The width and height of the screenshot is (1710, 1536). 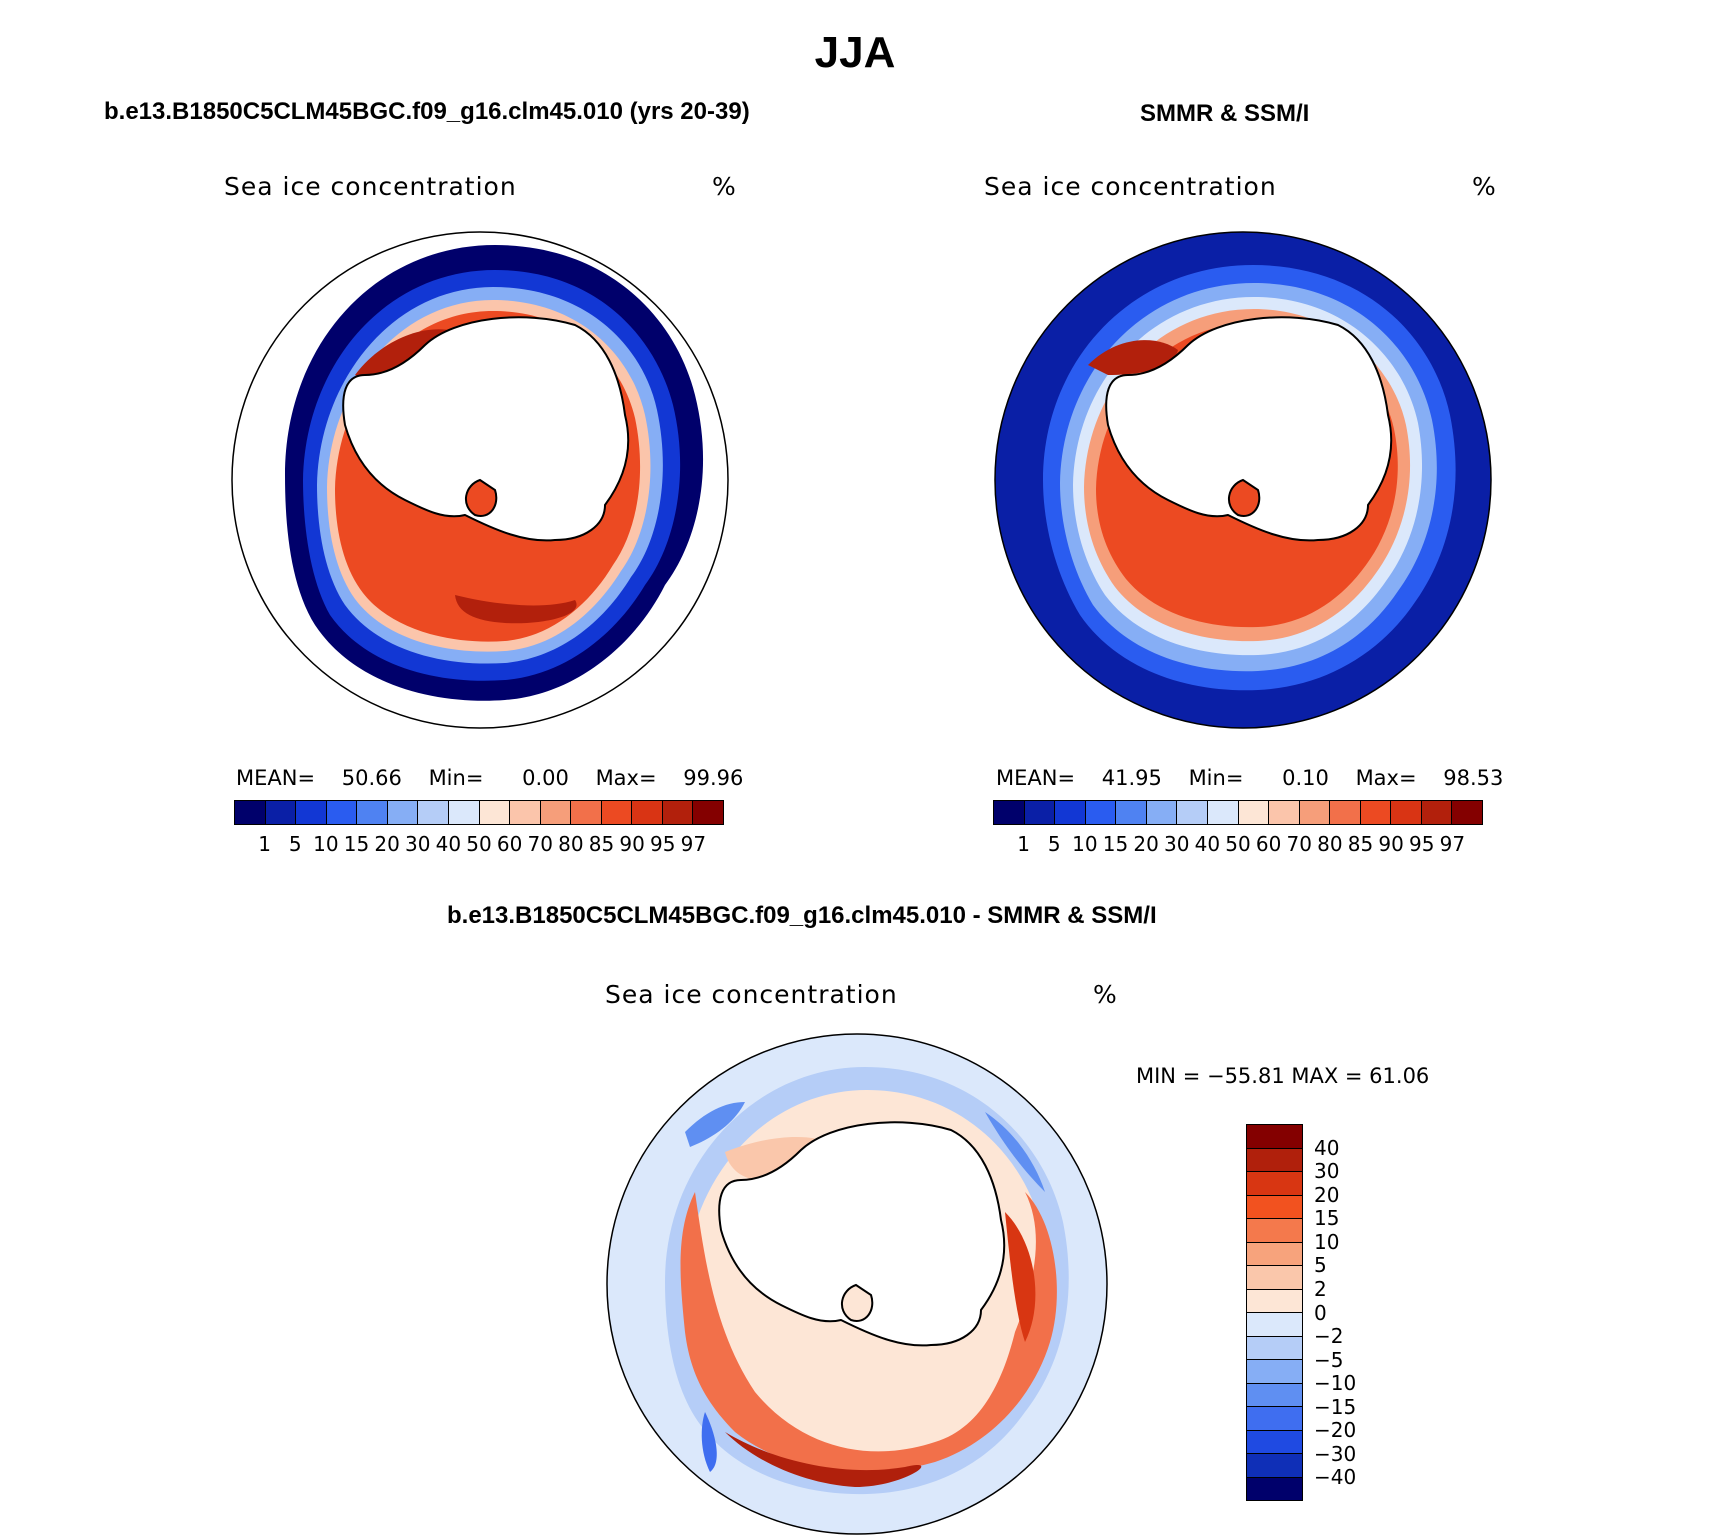 What do you see at coordinates (1364, 1312) in the screenshot?
I see `diff-colorbar-labels: 40 30 20 15 10 5 2 0 −2 −5 −10 −15 −20 −30 −40` at bounding box center [1364, 1312].